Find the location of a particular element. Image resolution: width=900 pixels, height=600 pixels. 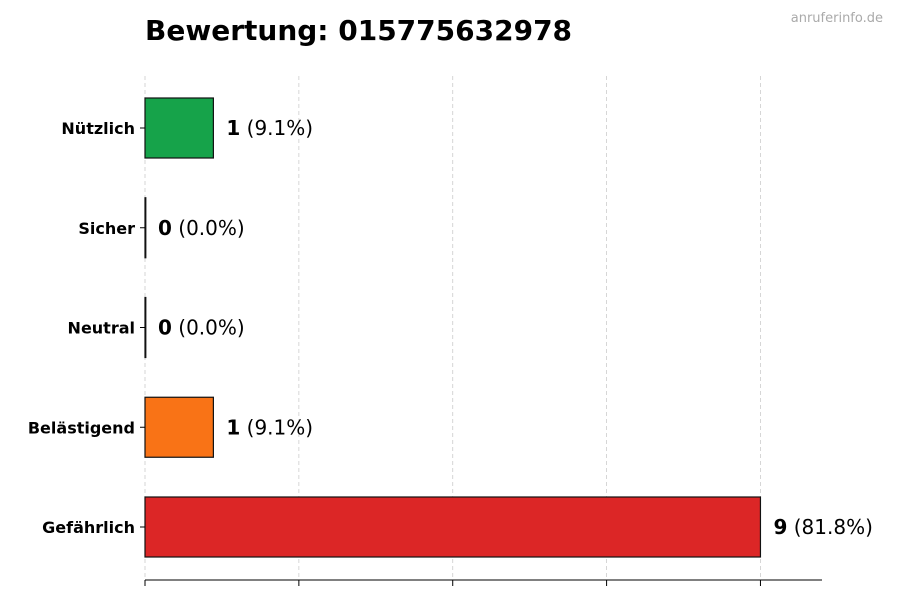

y-tick-label: Nützlich is located at coordinates (98, 128).